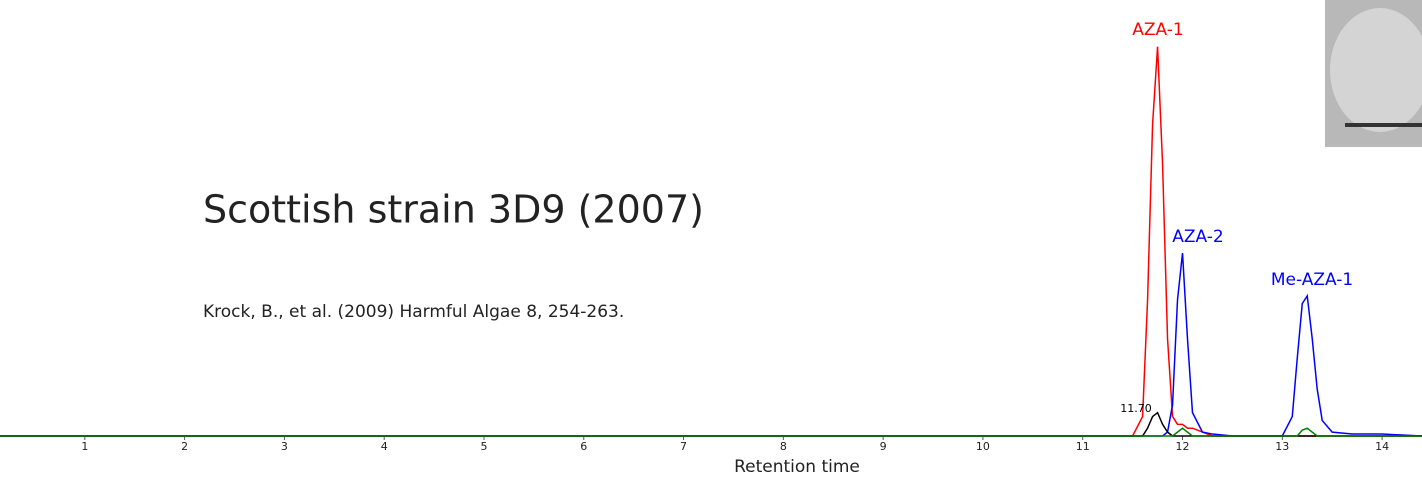 The height and width of the screenshot is (484, 1422). I want to click on chart-title: Scottish strain 3D9 (2007), so click(453, 210).